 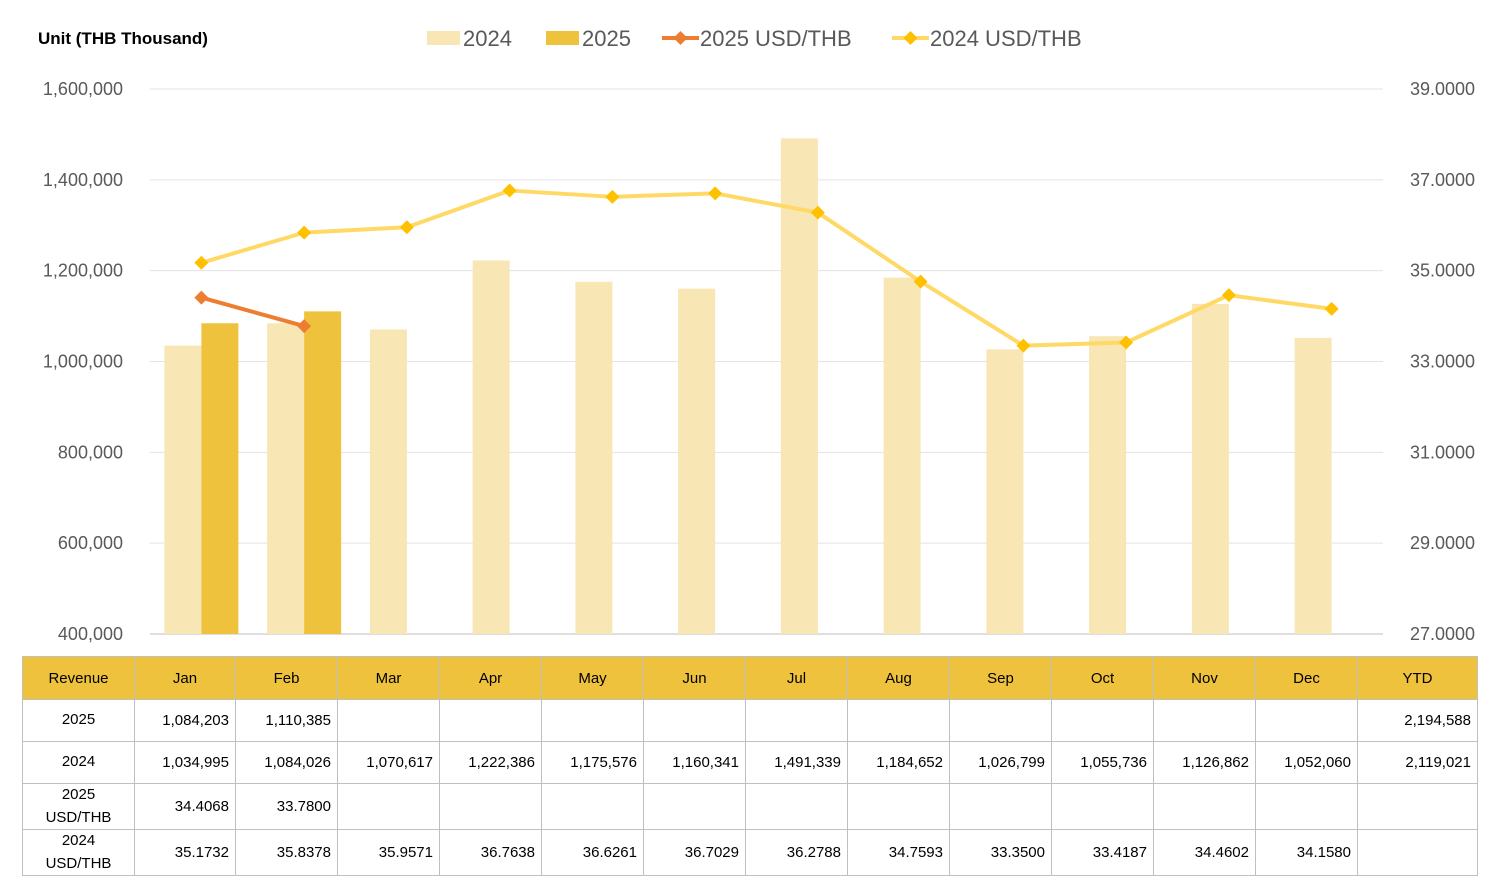 I want to click on left-tick-label: 1,600,000, so click(x=83, y=89).